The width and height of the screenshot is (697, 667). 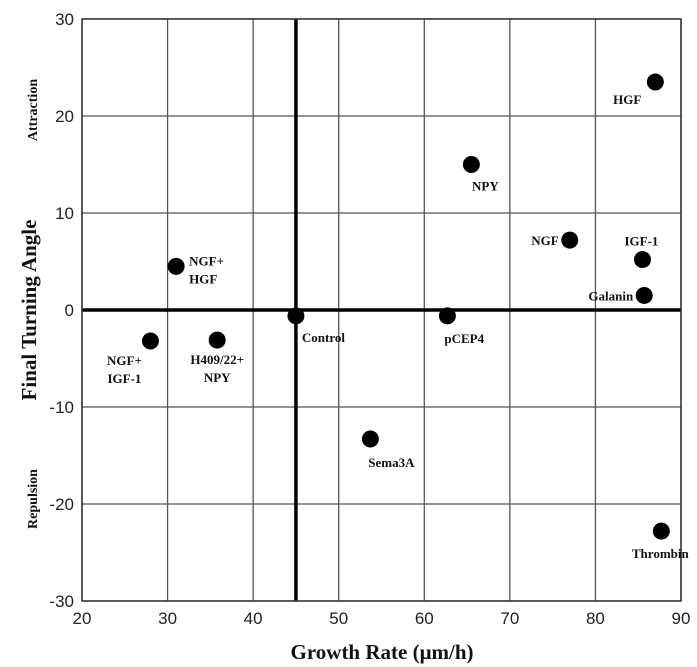 I want to click on x-tick-label: 40, so click(x=253, y=618).